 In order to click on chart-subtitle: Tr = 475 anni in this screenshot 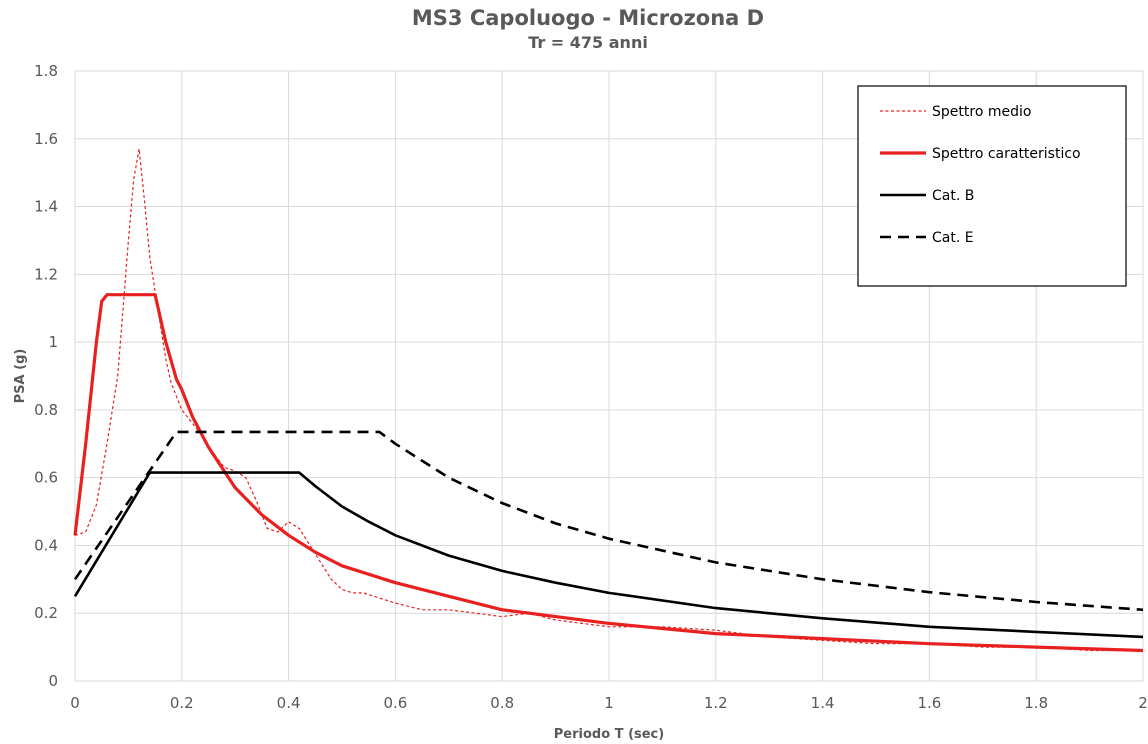, I will do `click(588, 42)`.